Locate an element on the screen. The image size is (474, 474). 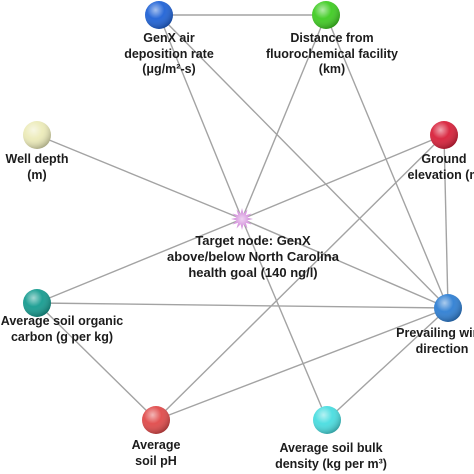
node-target-glow is located at coordinates (242, 219).